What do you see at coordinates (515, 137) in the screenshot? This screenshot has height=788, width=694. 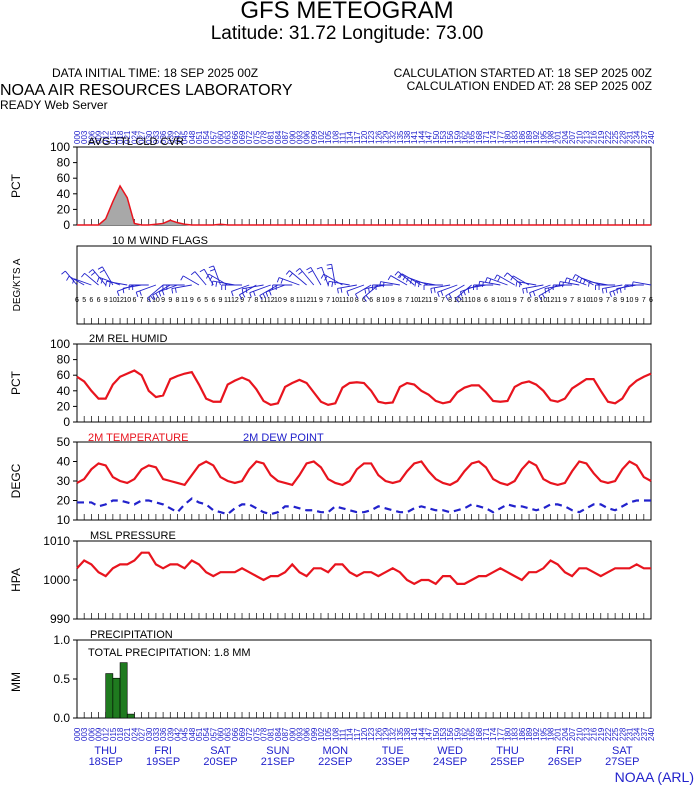 I see `top-hour-label: 183` at bounding box center [515, 137].